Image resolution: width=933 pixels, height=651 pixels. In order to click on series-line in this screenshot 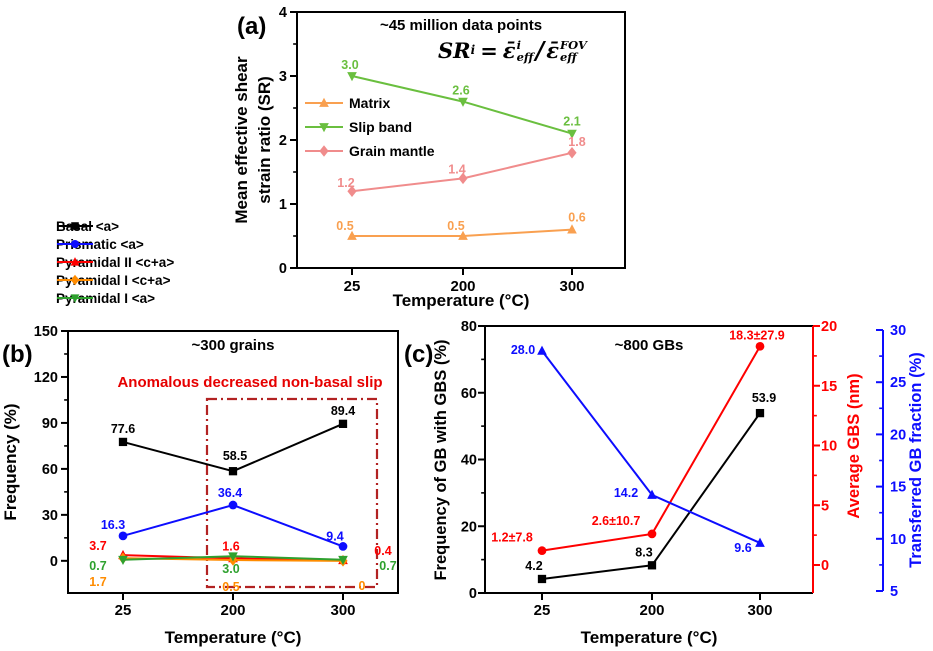, I will do `click(651, 447)`.